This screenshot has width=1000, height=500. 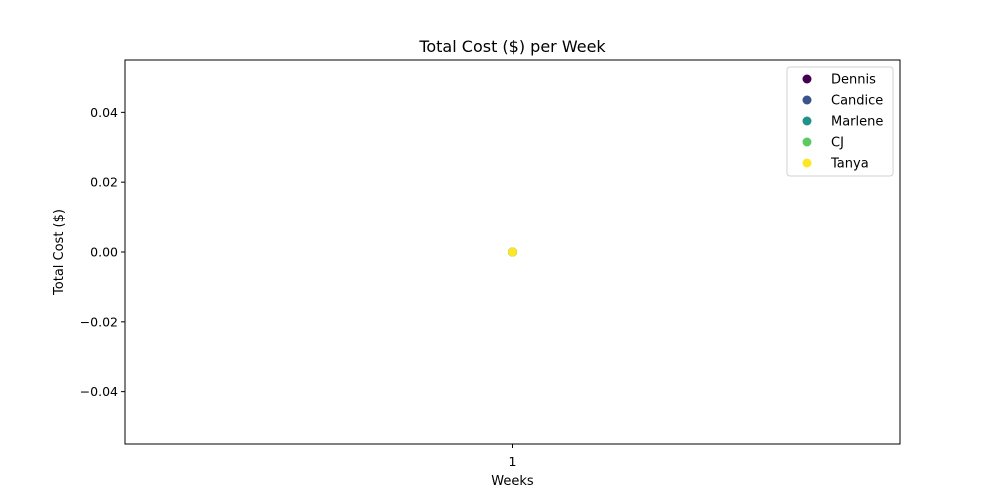 What do you see at coordinates (99, 321) in the screenshot?
I see `y-tick-label: −0.02` at bounding box center [99, 321].